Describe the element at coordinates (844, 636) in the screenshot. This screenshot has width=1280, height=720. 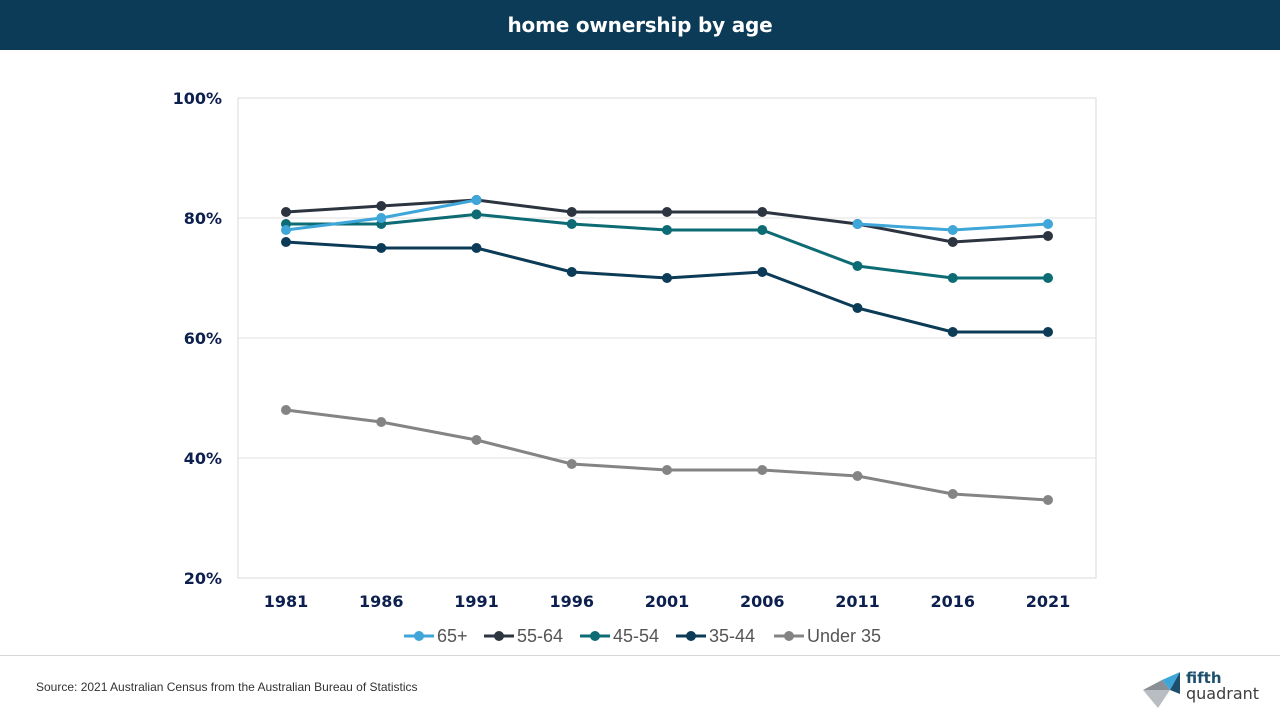
I see `legend-label-under-35: Under 35` at that location.